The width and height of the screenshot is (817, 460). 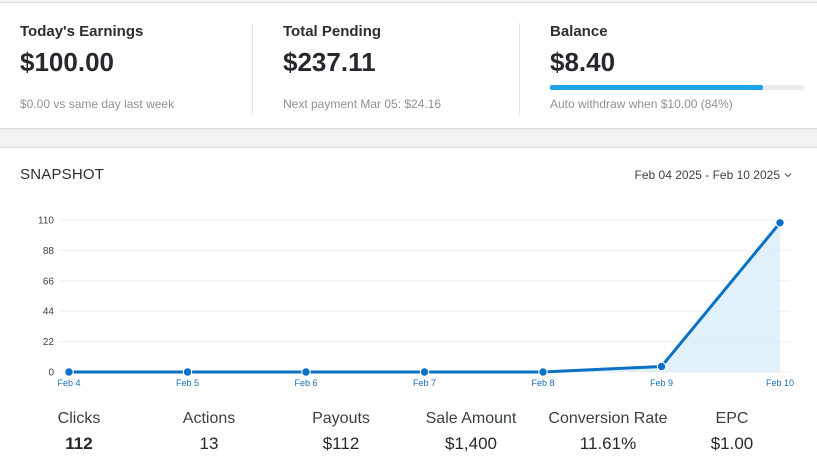 I want to click on y-tick-label: 66, so click(x=49, y=281).